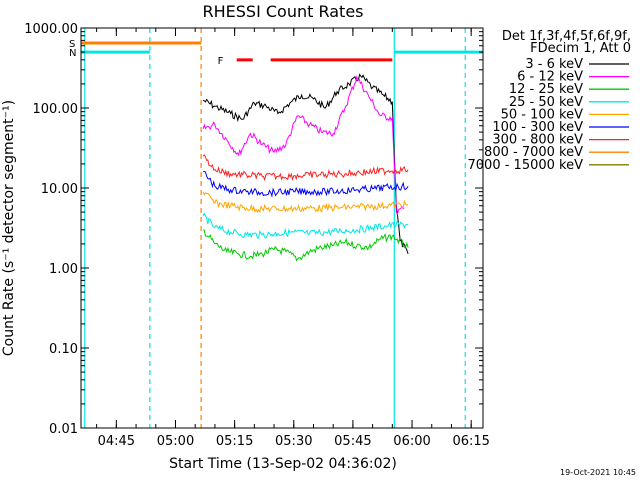 The width and height of the screenshot is (640, 480). Describe the element at coordinates (470, 441) in the screenshot. I see `x-tick-label: 06:15` at that location.